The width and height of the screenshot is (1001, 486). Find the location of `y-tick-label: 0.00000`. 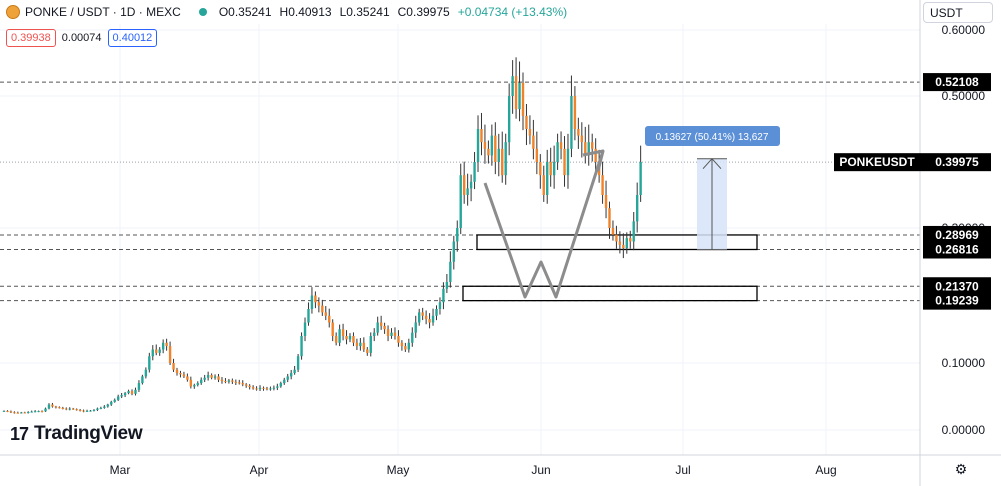

y-tick-label: 0.00000 is located at coordinates (964, 430).